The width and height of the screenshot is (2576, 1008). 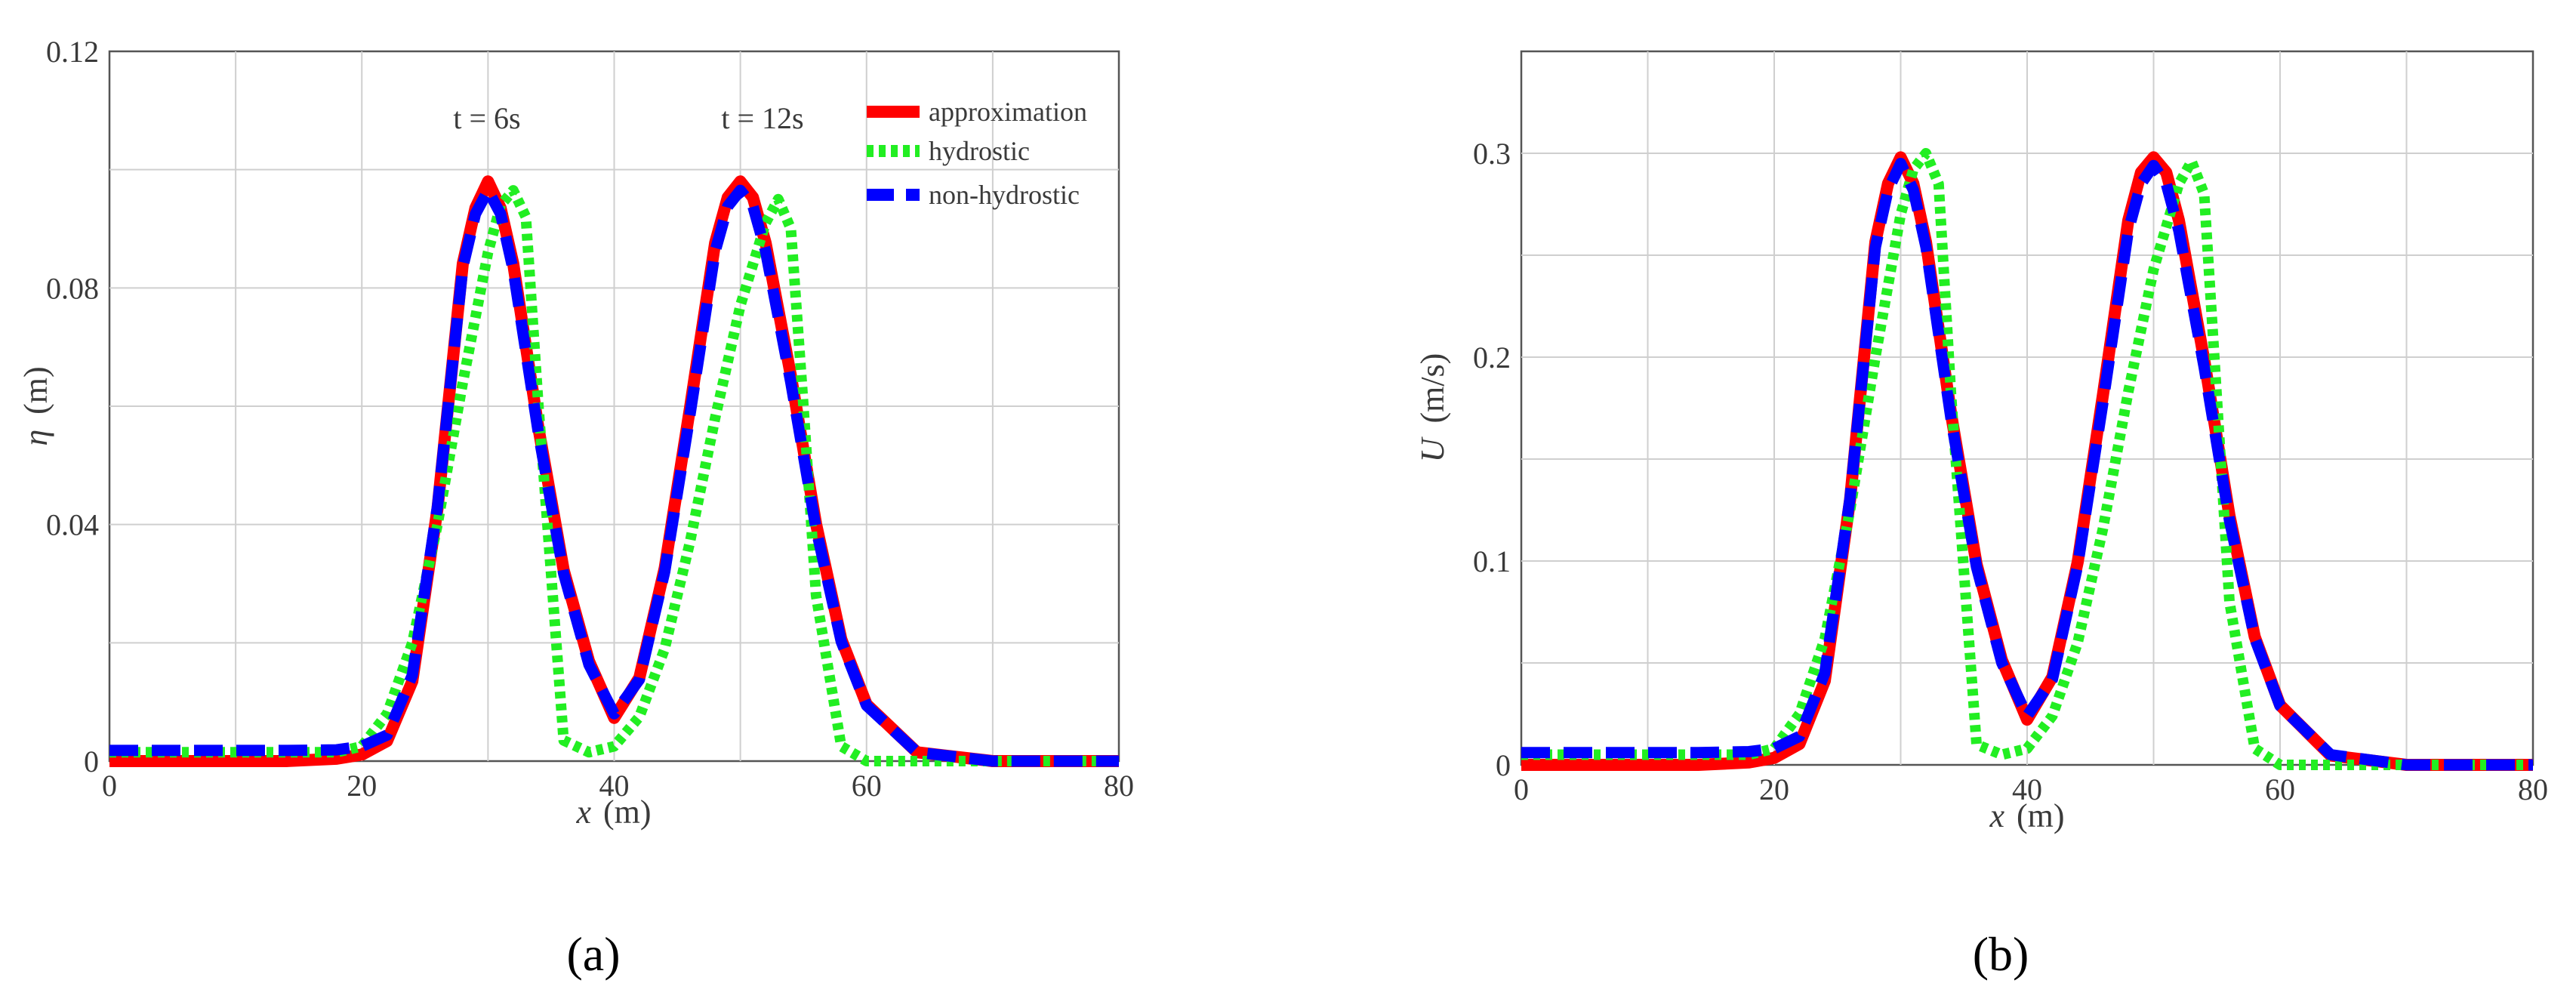 I want to click on y-tick-label: 0.2, so click(x=1492, y=358).